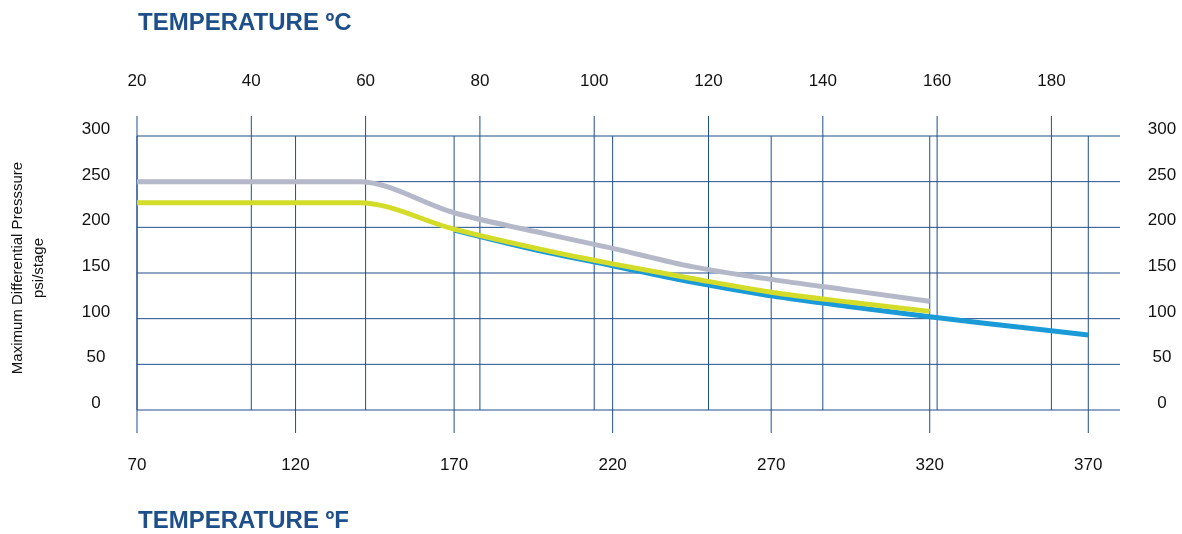  Describe the element at coordinates (295, 464) in the screenshot. I see `x-tick-label: 120` at that location.